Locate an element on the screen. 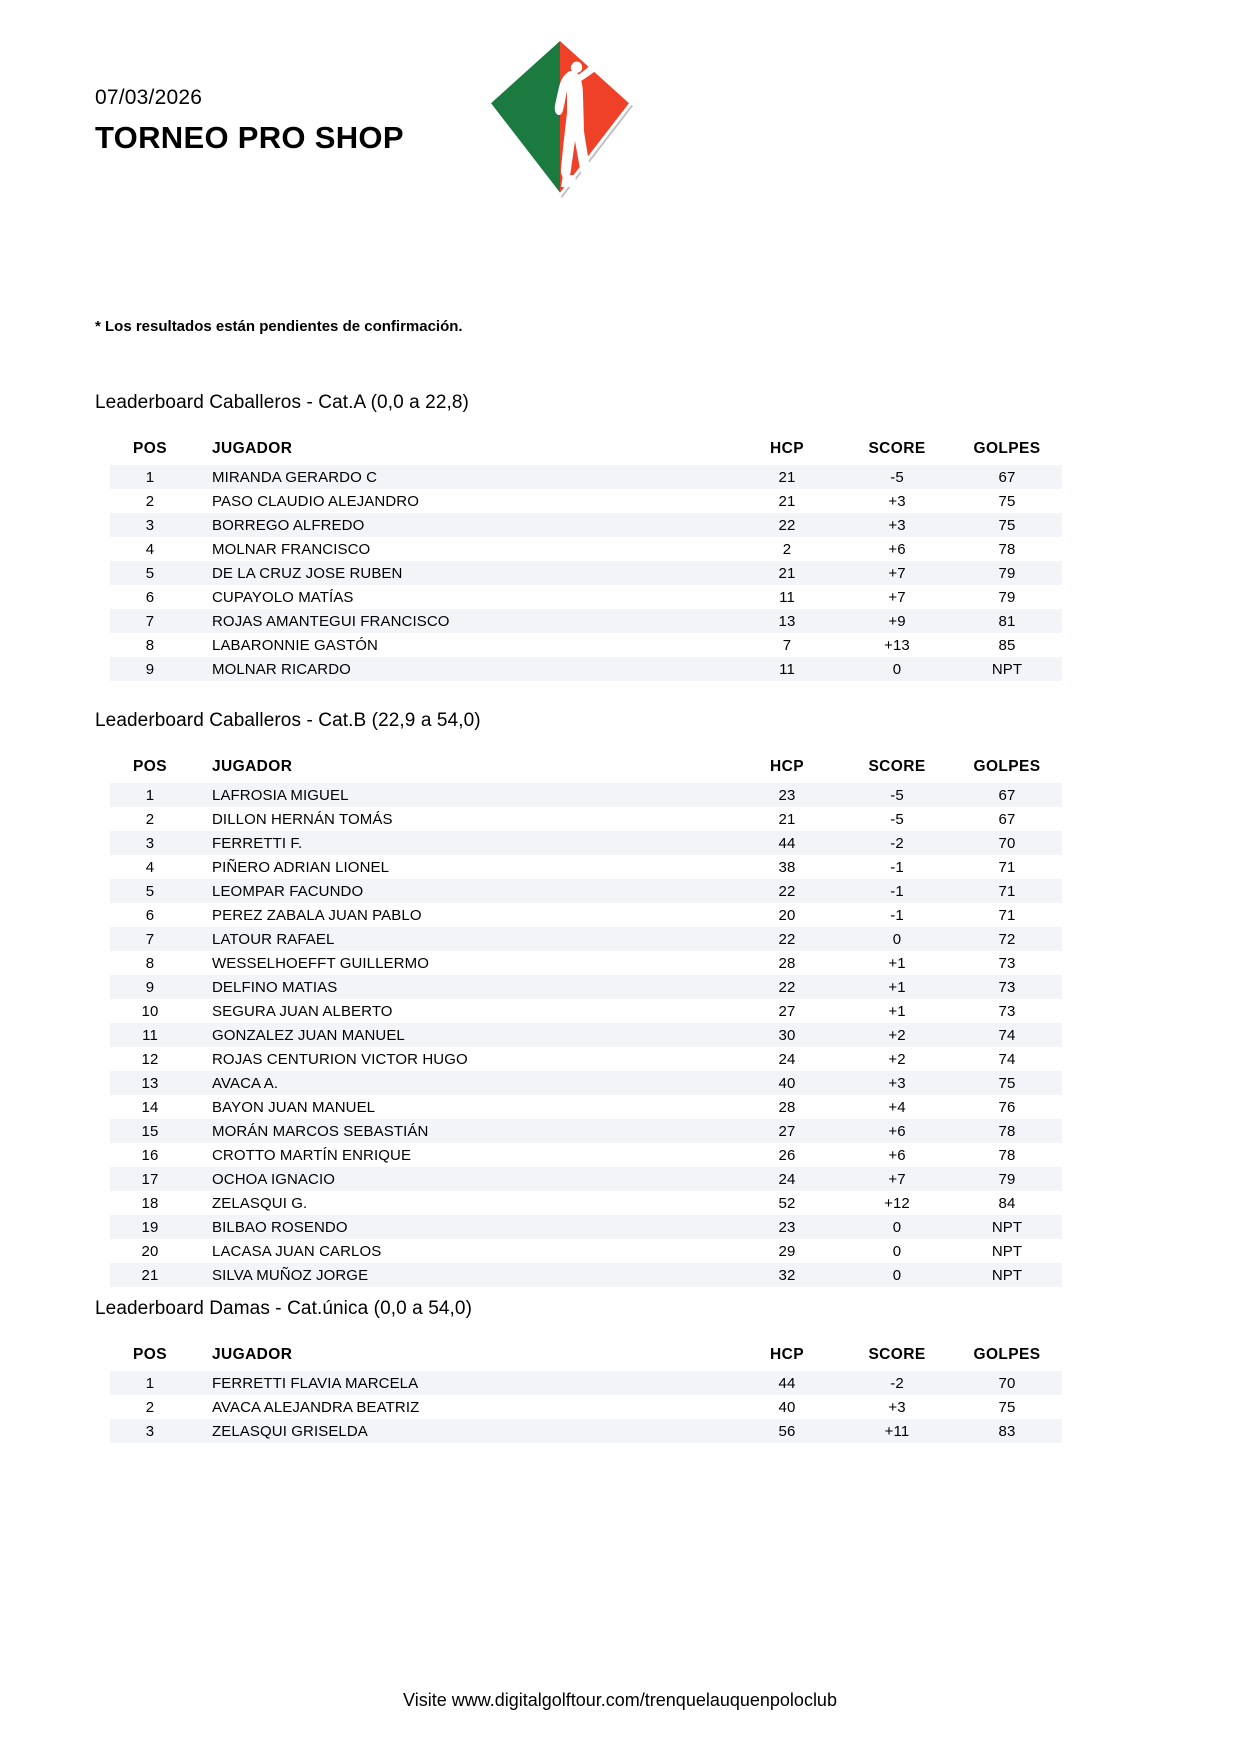 The width and height of the screenshot is (1240, 1755). row-hcp: 26 is located at coordinates (787, 1155).